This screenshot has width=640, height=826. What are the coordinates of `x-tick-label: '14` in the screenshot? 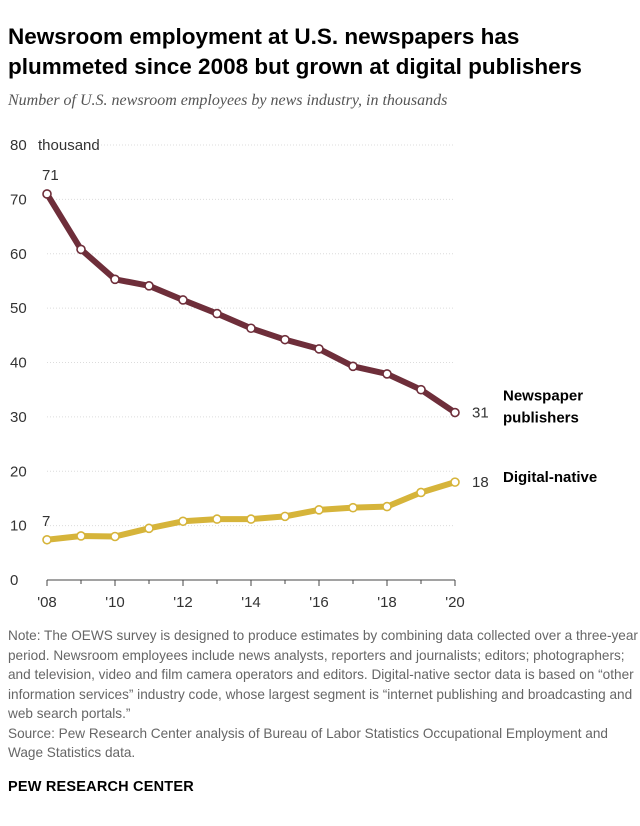 It's located at (251, 602).